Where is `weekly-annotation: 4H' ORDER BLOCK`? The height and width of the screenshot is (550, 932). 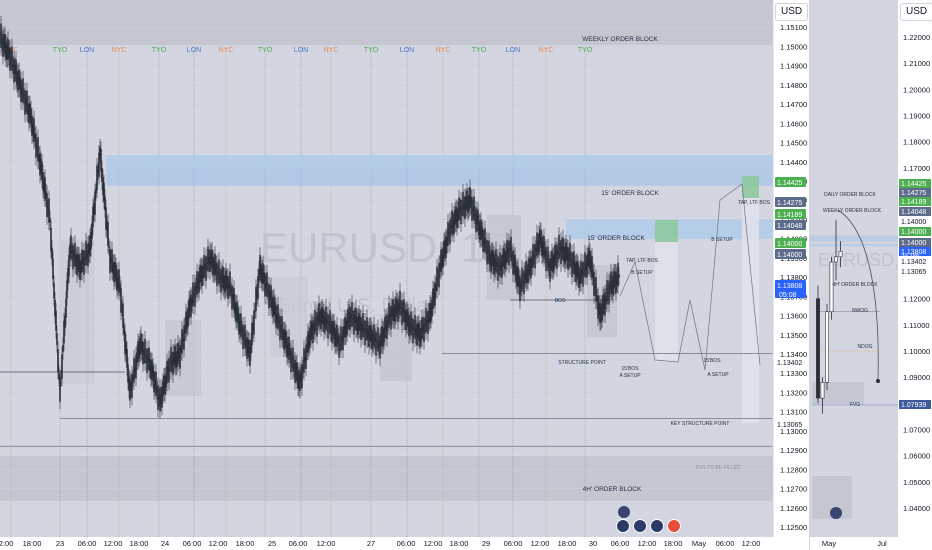
weekly-annotation: 4H' ORDER BLOCK is located at coordinates (855, 285).